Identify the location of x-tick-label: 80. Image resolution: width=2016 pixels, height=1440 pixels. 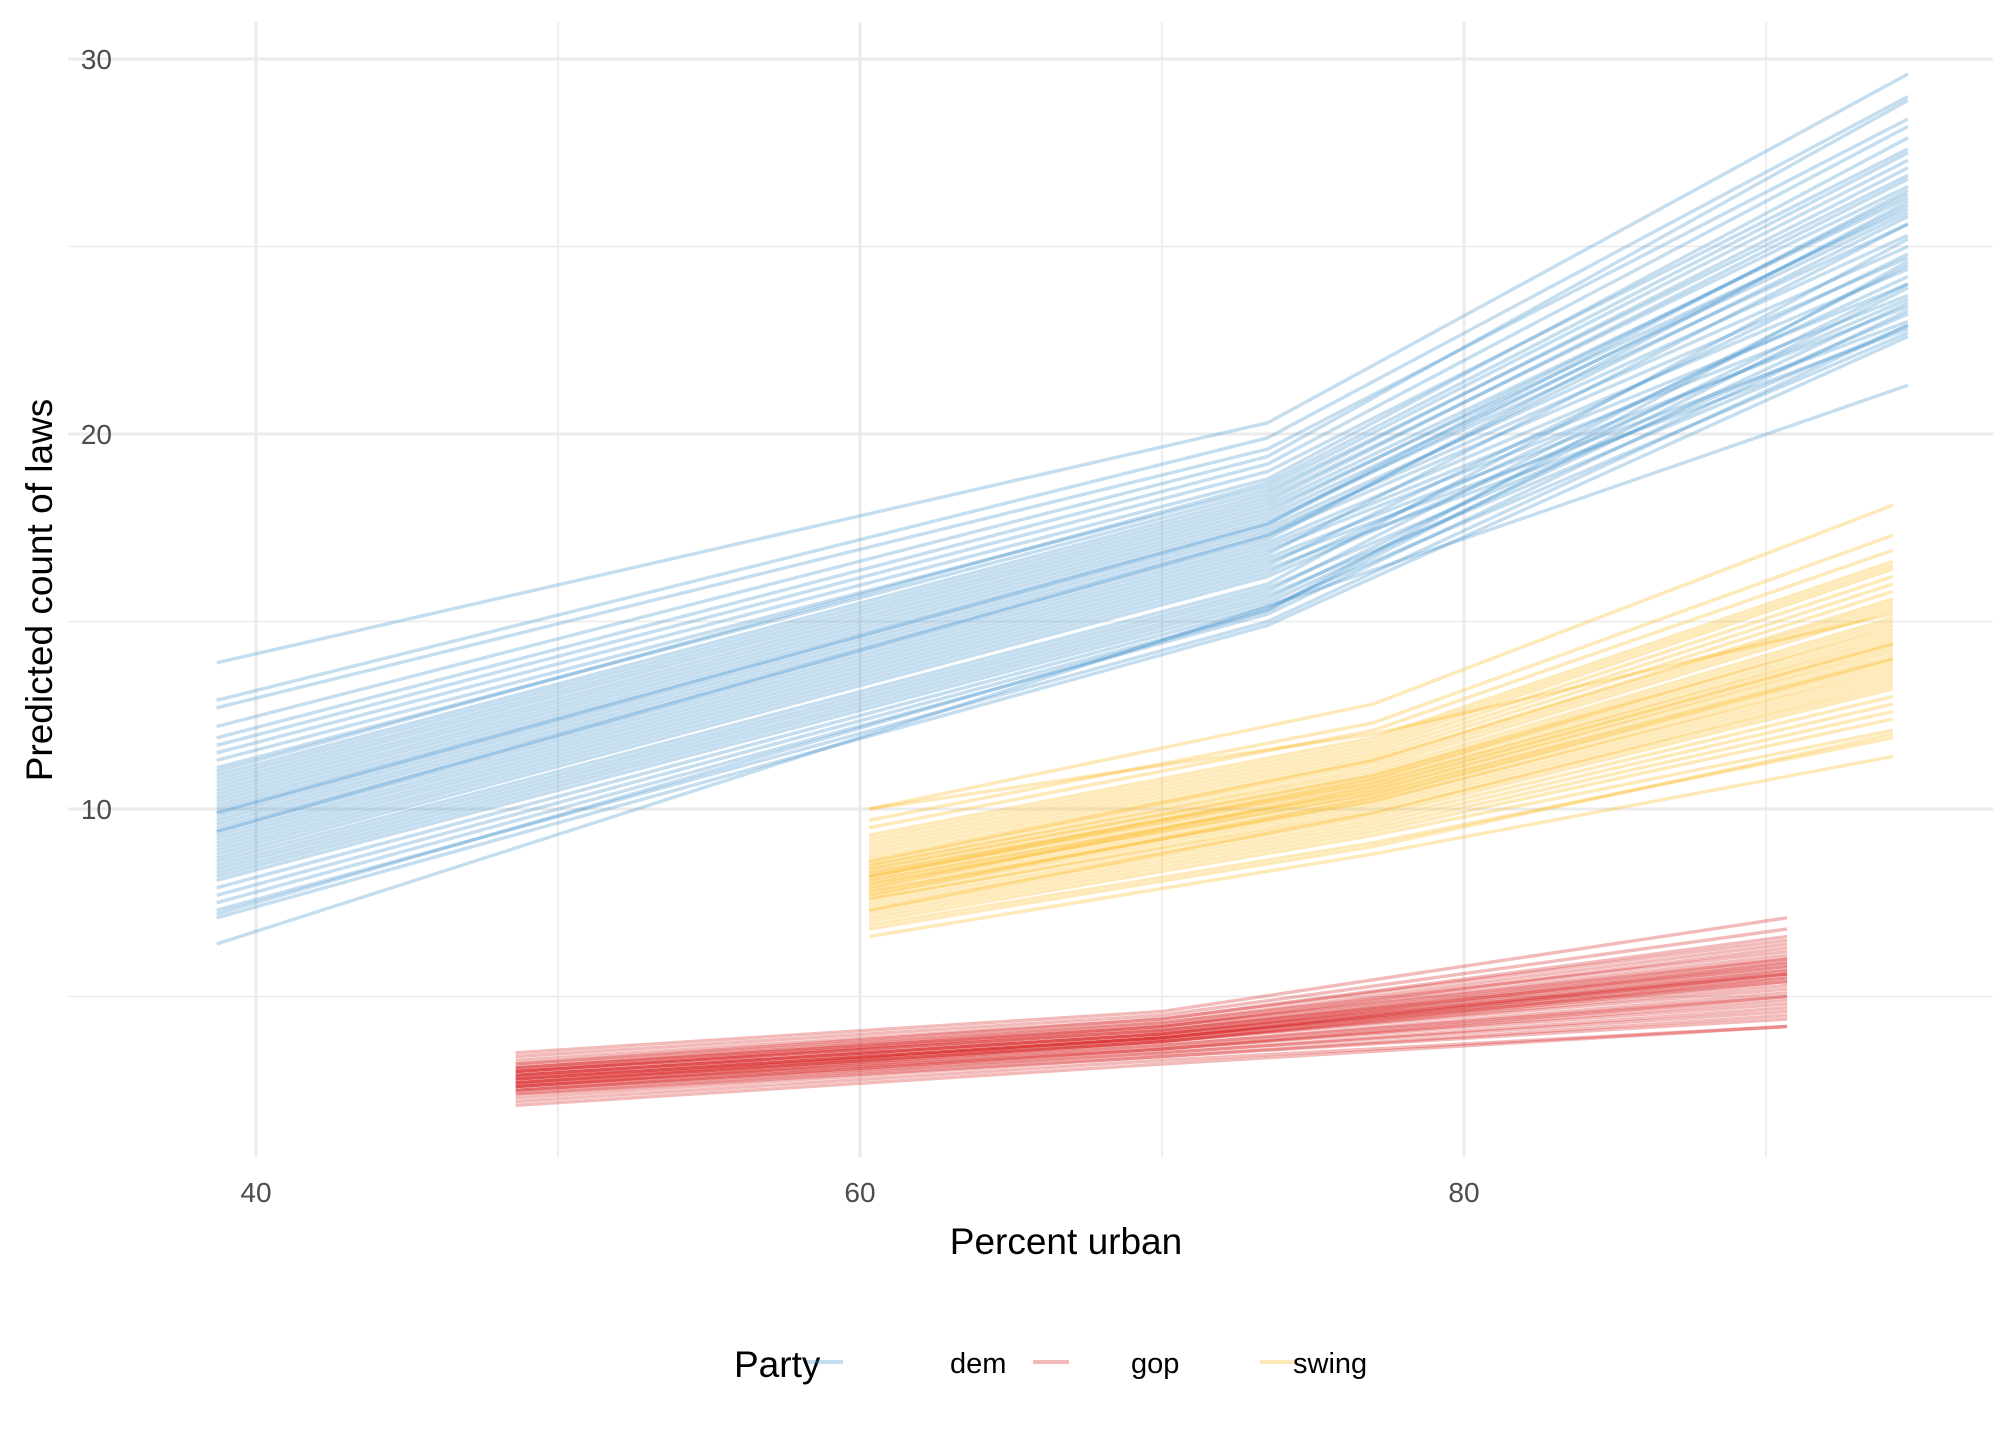
(1463, 1192).